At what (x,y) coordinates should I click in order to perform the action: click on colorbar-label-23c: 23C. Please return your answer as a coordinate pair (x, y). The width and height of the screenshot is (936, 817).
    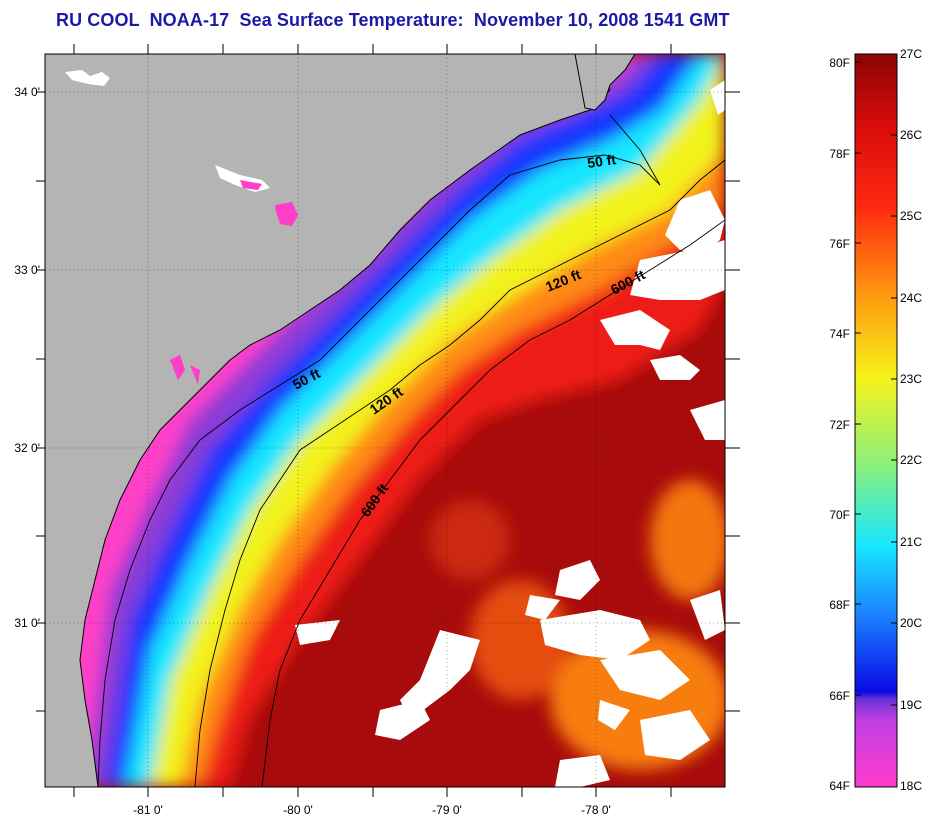
    Looking at the image, I should click on (911, 379).